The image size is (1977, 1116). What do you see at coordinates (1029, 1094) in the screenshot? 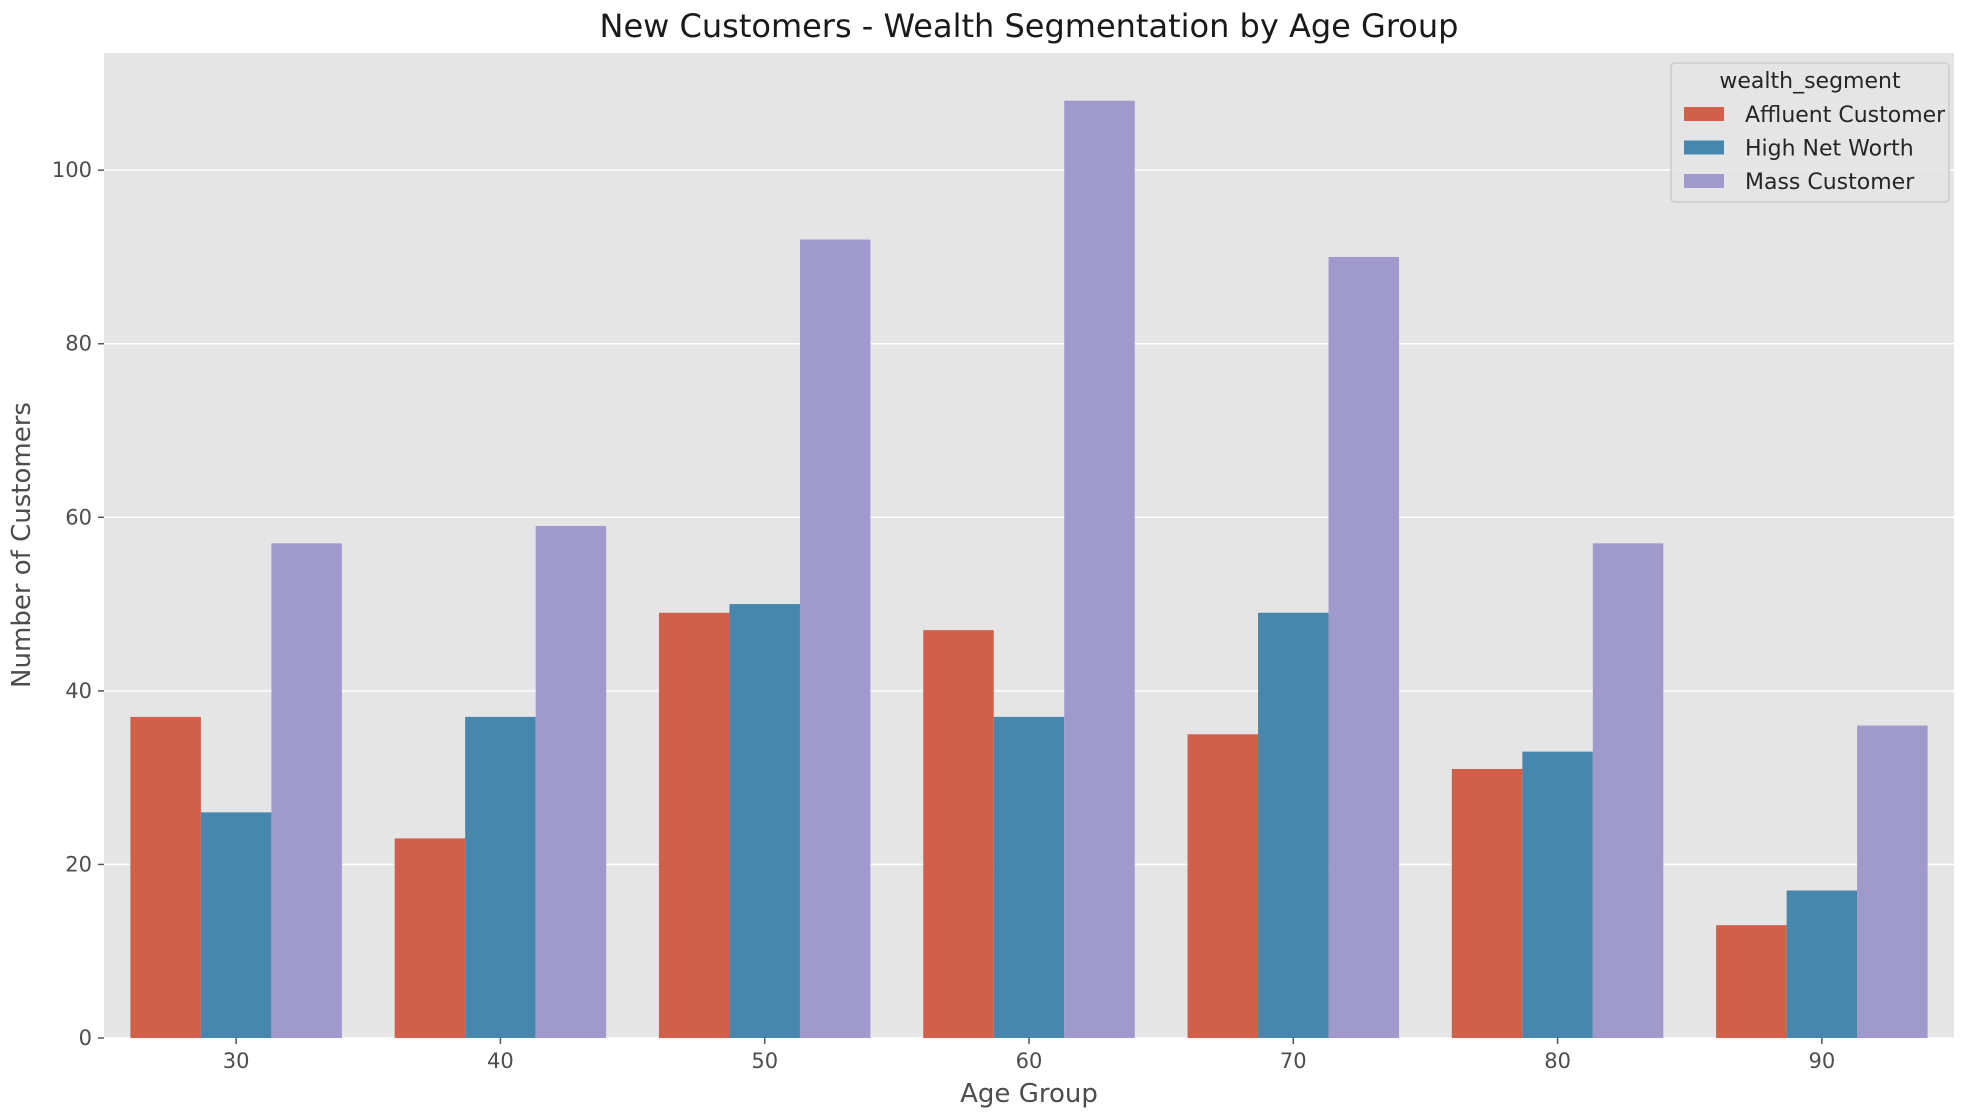
I see `x-axis-label: Age Group` at bounding box center [1029, 1094].